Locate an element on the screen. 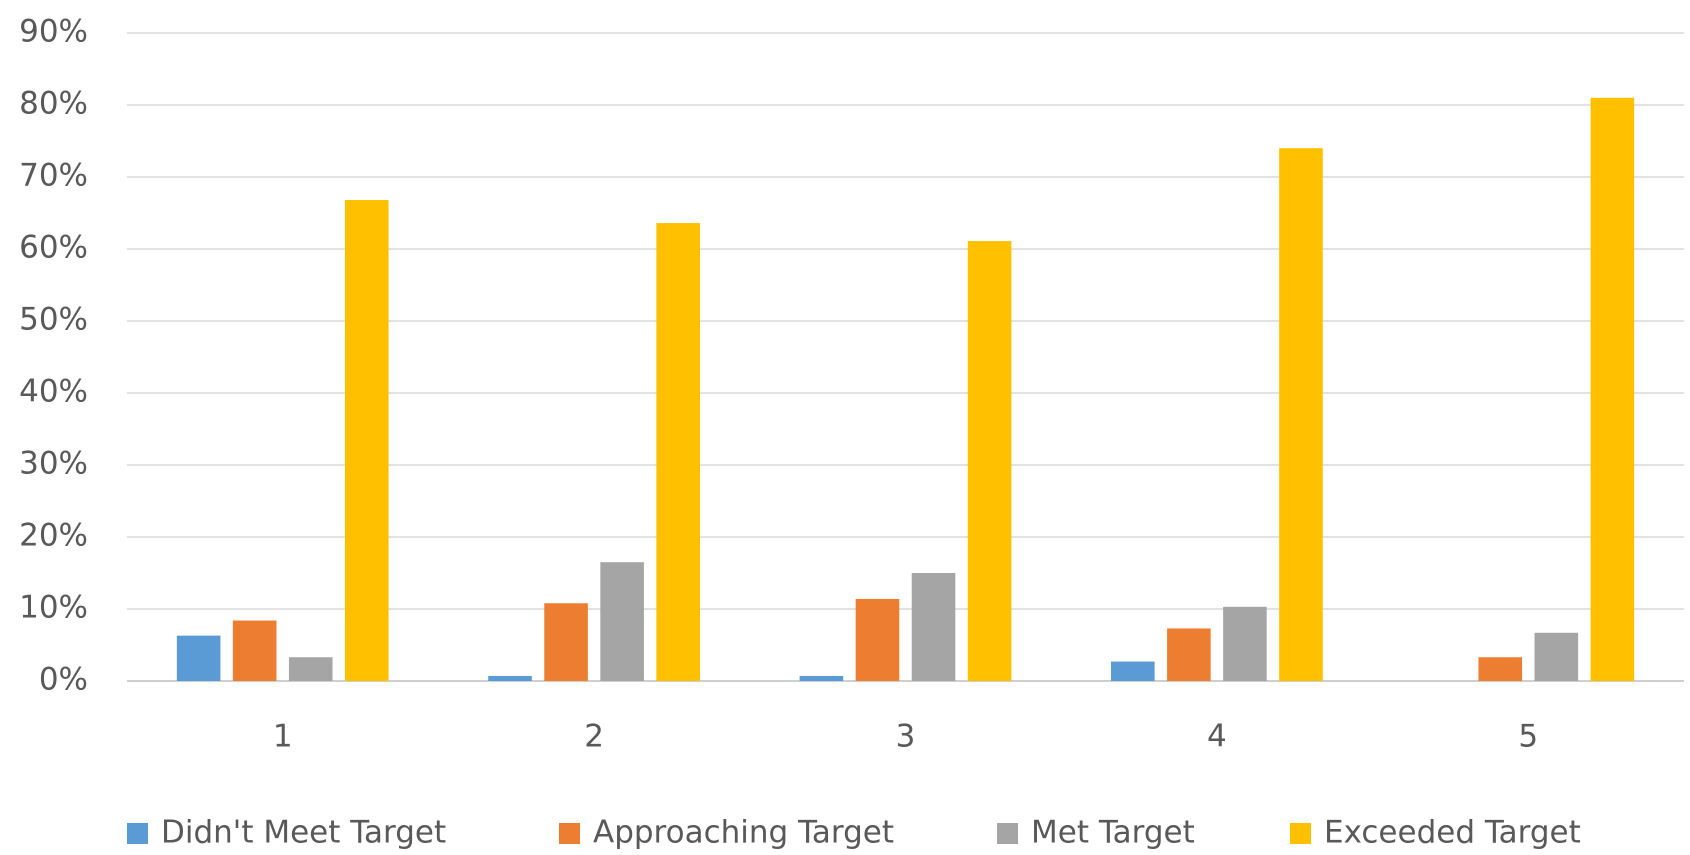 This screenshot has height=855, width=1690. y-tick-label: 90% is located at coordinates (53, 32).